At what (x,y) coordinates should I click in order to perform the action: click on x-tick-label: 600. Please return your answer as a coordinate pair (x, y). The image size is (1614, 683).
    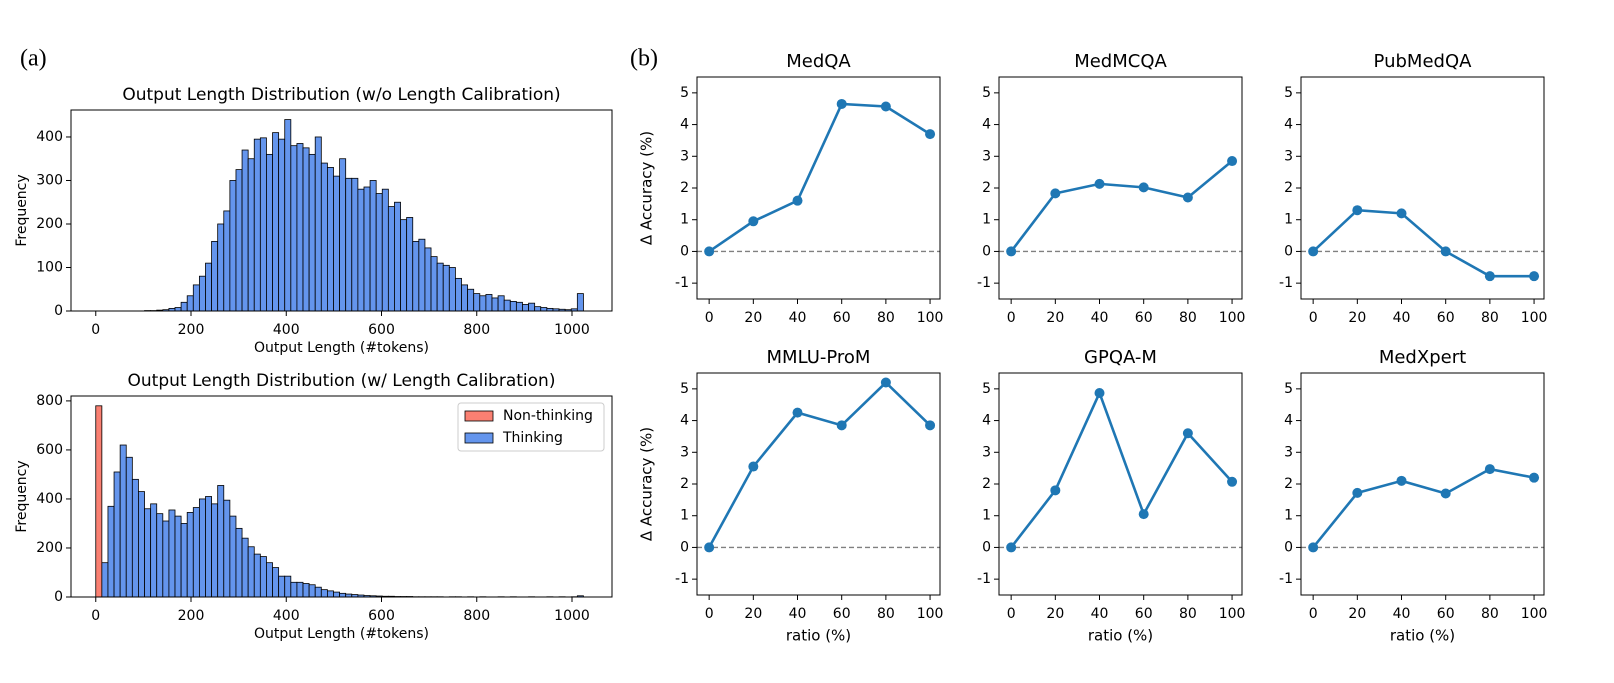
    Looking at the image, I should click on (381, 330).